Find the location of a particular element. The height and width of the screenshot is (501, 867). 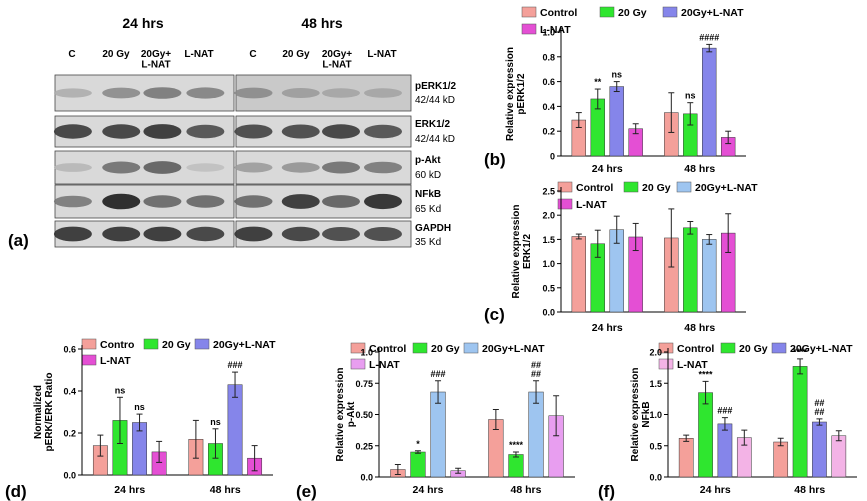

y-tick-label: 0.5 is located at coordinates (548, 288).